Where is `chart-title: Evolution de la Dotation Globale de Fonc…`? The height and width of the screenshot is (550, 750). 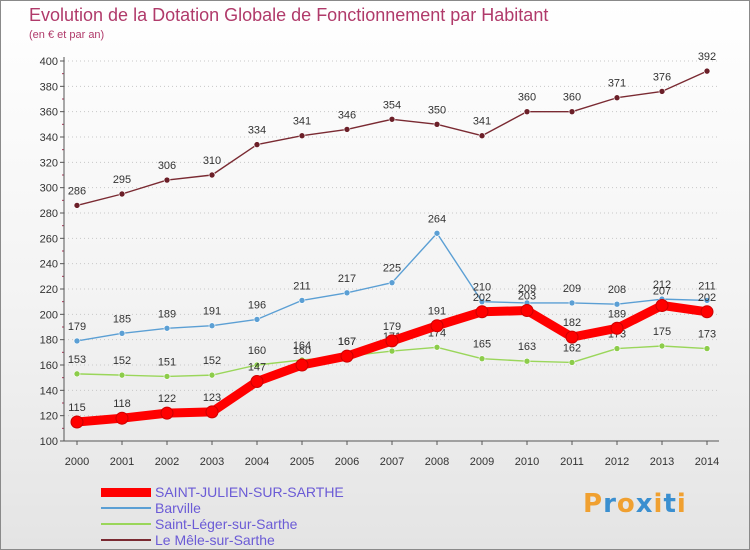
chart-title: Evolution de la Dotation Globale de Fonc… is located at coordinates (289, 15).